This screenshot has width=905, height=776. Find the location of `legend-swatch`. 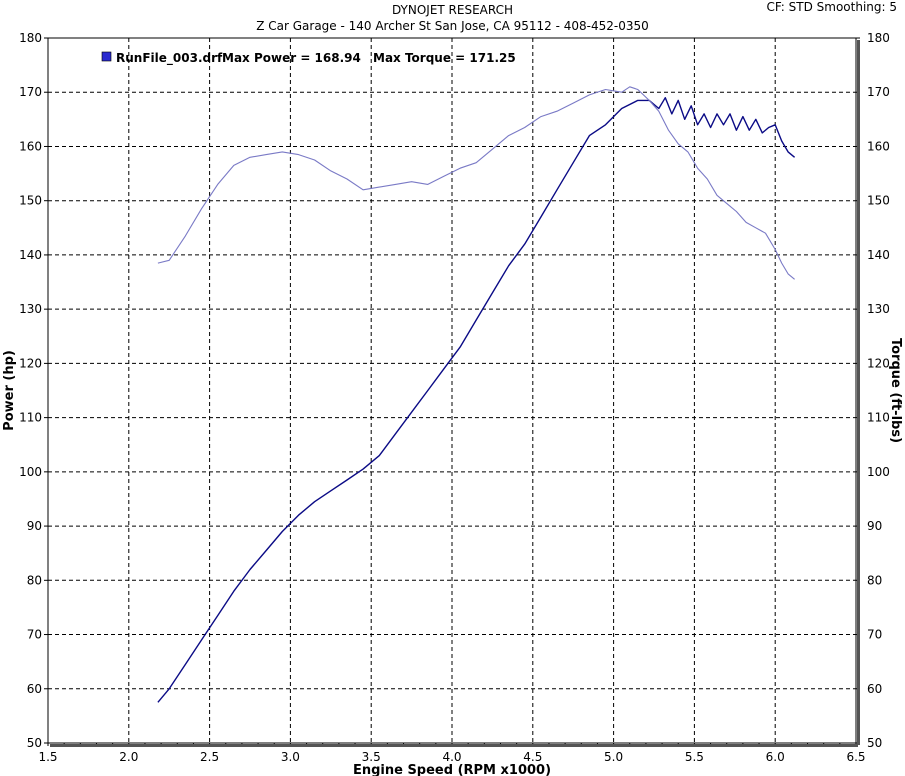

legend-swatch is located at coordinates (106, 56).